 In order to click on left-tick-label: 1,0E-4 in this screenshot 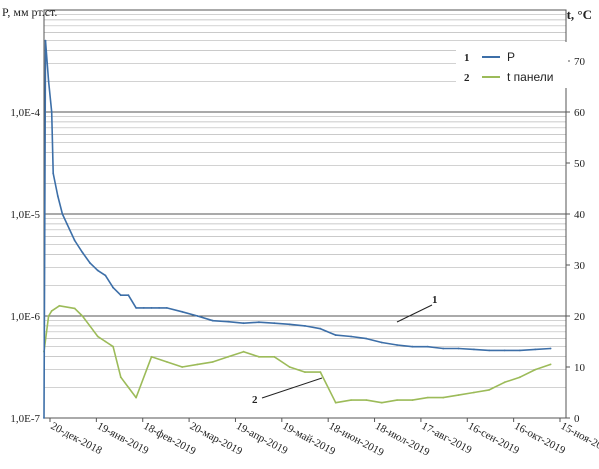, I will do `click(25, 113)`.